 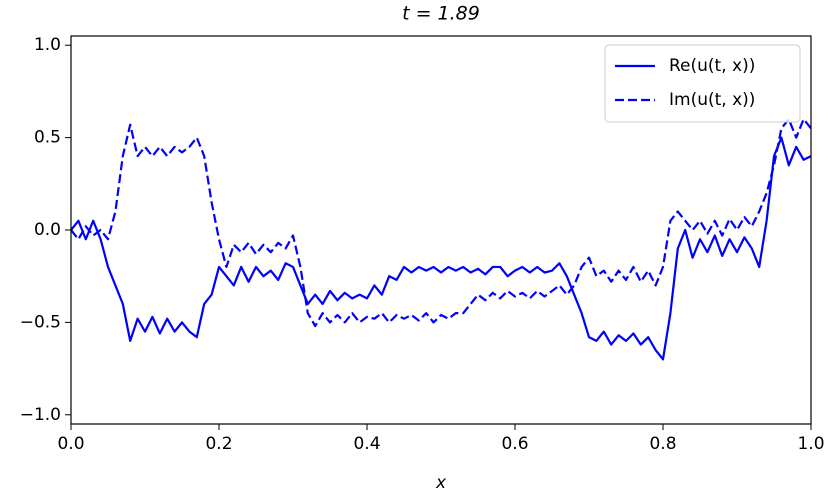 I want to click on y-tick-label: 1.0, so click(x=47, y=45).